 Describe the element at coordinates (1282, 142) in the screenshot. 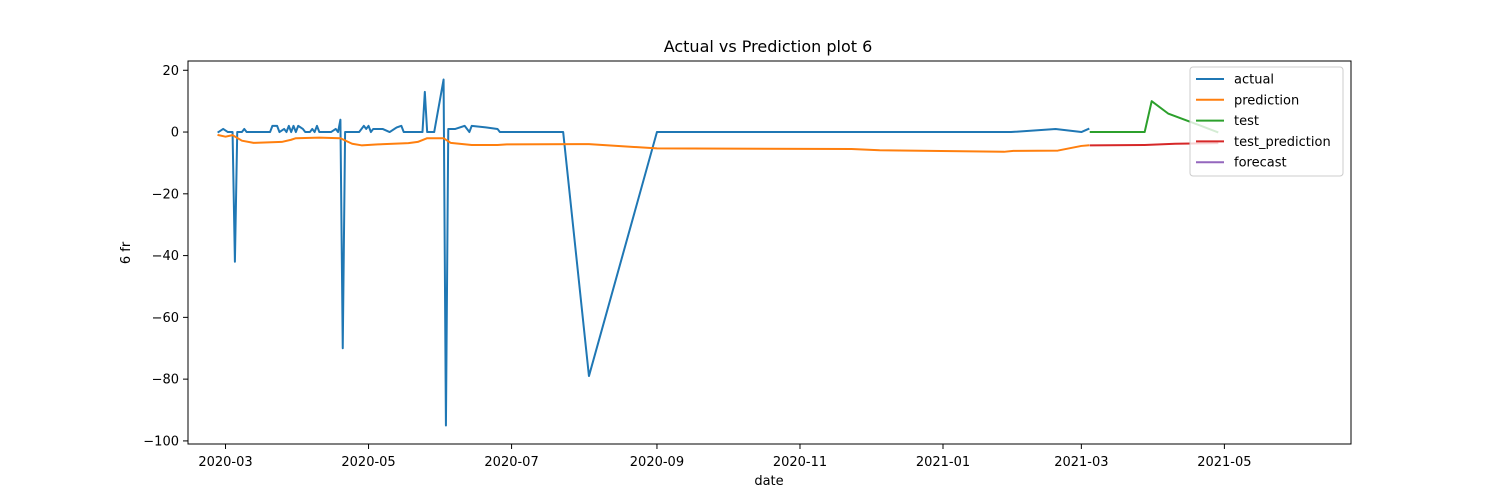

I see `legend-label-test-prediction: test_prediction` at that location.